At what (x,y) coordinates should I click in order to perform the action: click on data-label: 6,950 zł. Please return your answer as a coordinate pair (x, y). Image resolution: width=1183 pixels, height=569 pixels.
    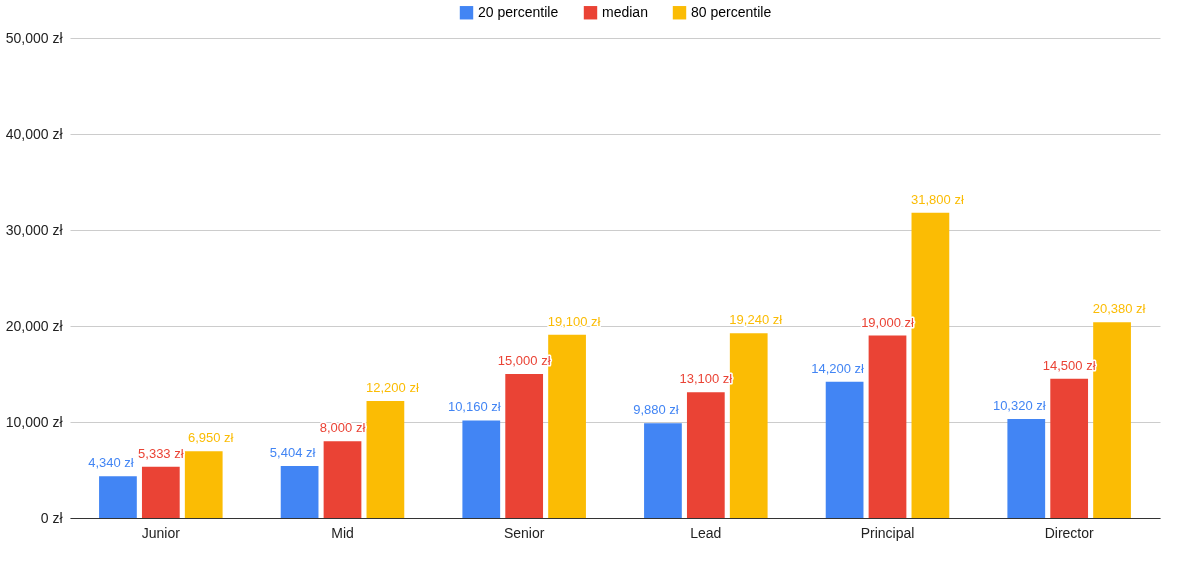
    Looking at the image, I should click on (210, 438).